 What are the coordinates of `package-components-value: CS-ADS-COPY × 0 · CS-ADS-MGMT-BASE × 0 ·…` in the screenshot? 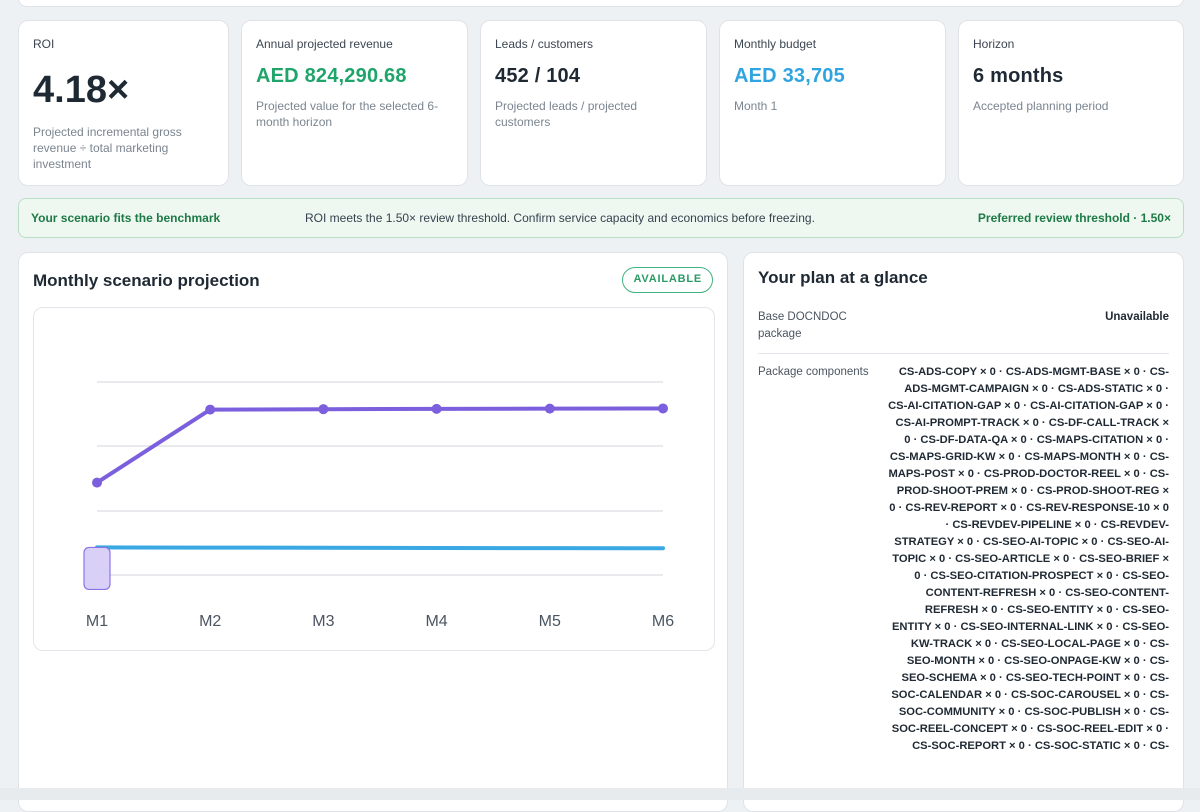 It's located at (1028, 559).